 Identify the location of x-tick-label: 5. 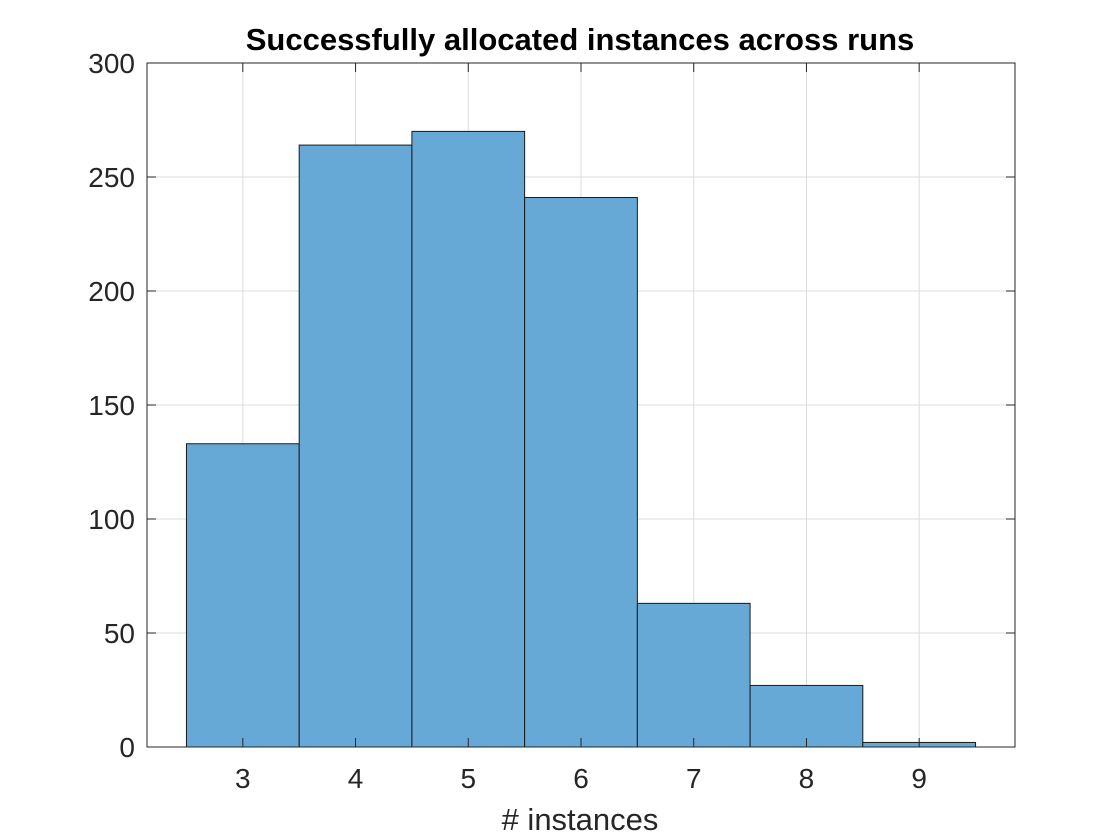
(468, 778).